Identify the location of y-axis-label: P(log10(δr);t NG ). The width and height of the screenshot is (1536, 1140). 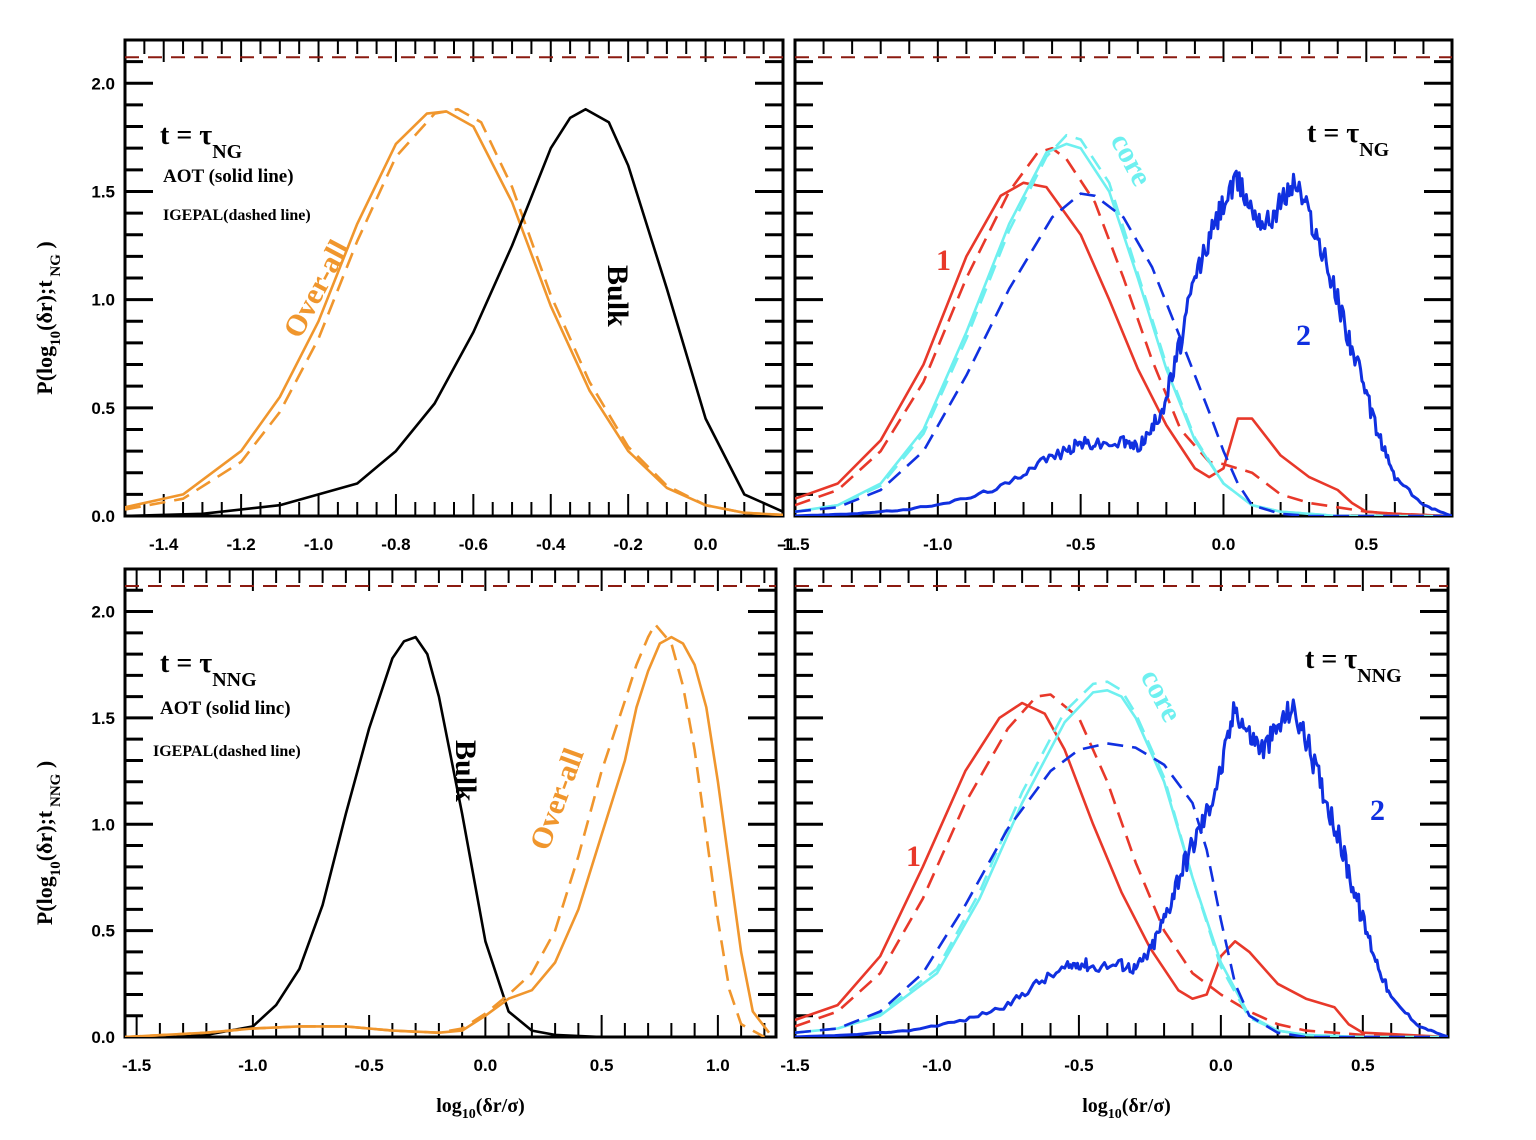
(48, 317).